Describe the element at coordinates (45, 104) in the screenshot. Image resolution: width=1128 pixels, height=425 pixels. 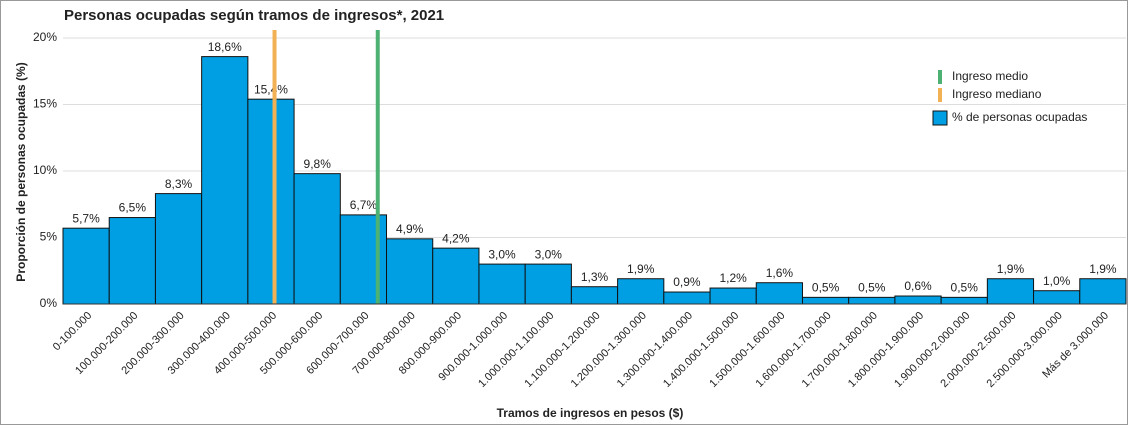
I see `y-tick-label: 15%` at that location.